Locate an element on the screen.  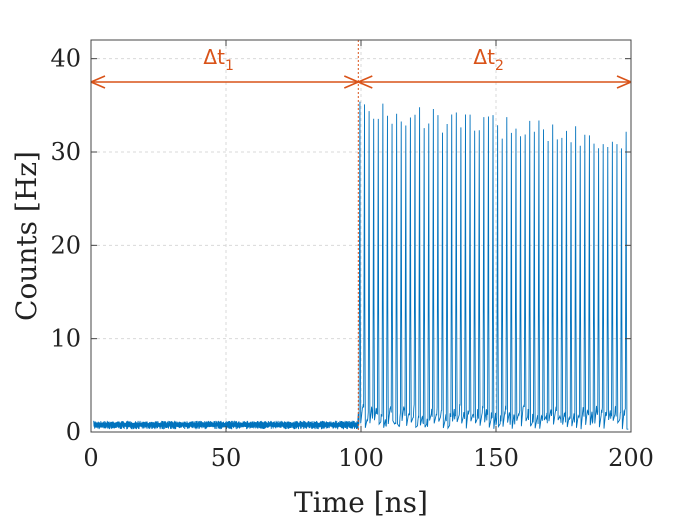
interval-arrow-1: Δt1 is located at coordinates (224, 67).